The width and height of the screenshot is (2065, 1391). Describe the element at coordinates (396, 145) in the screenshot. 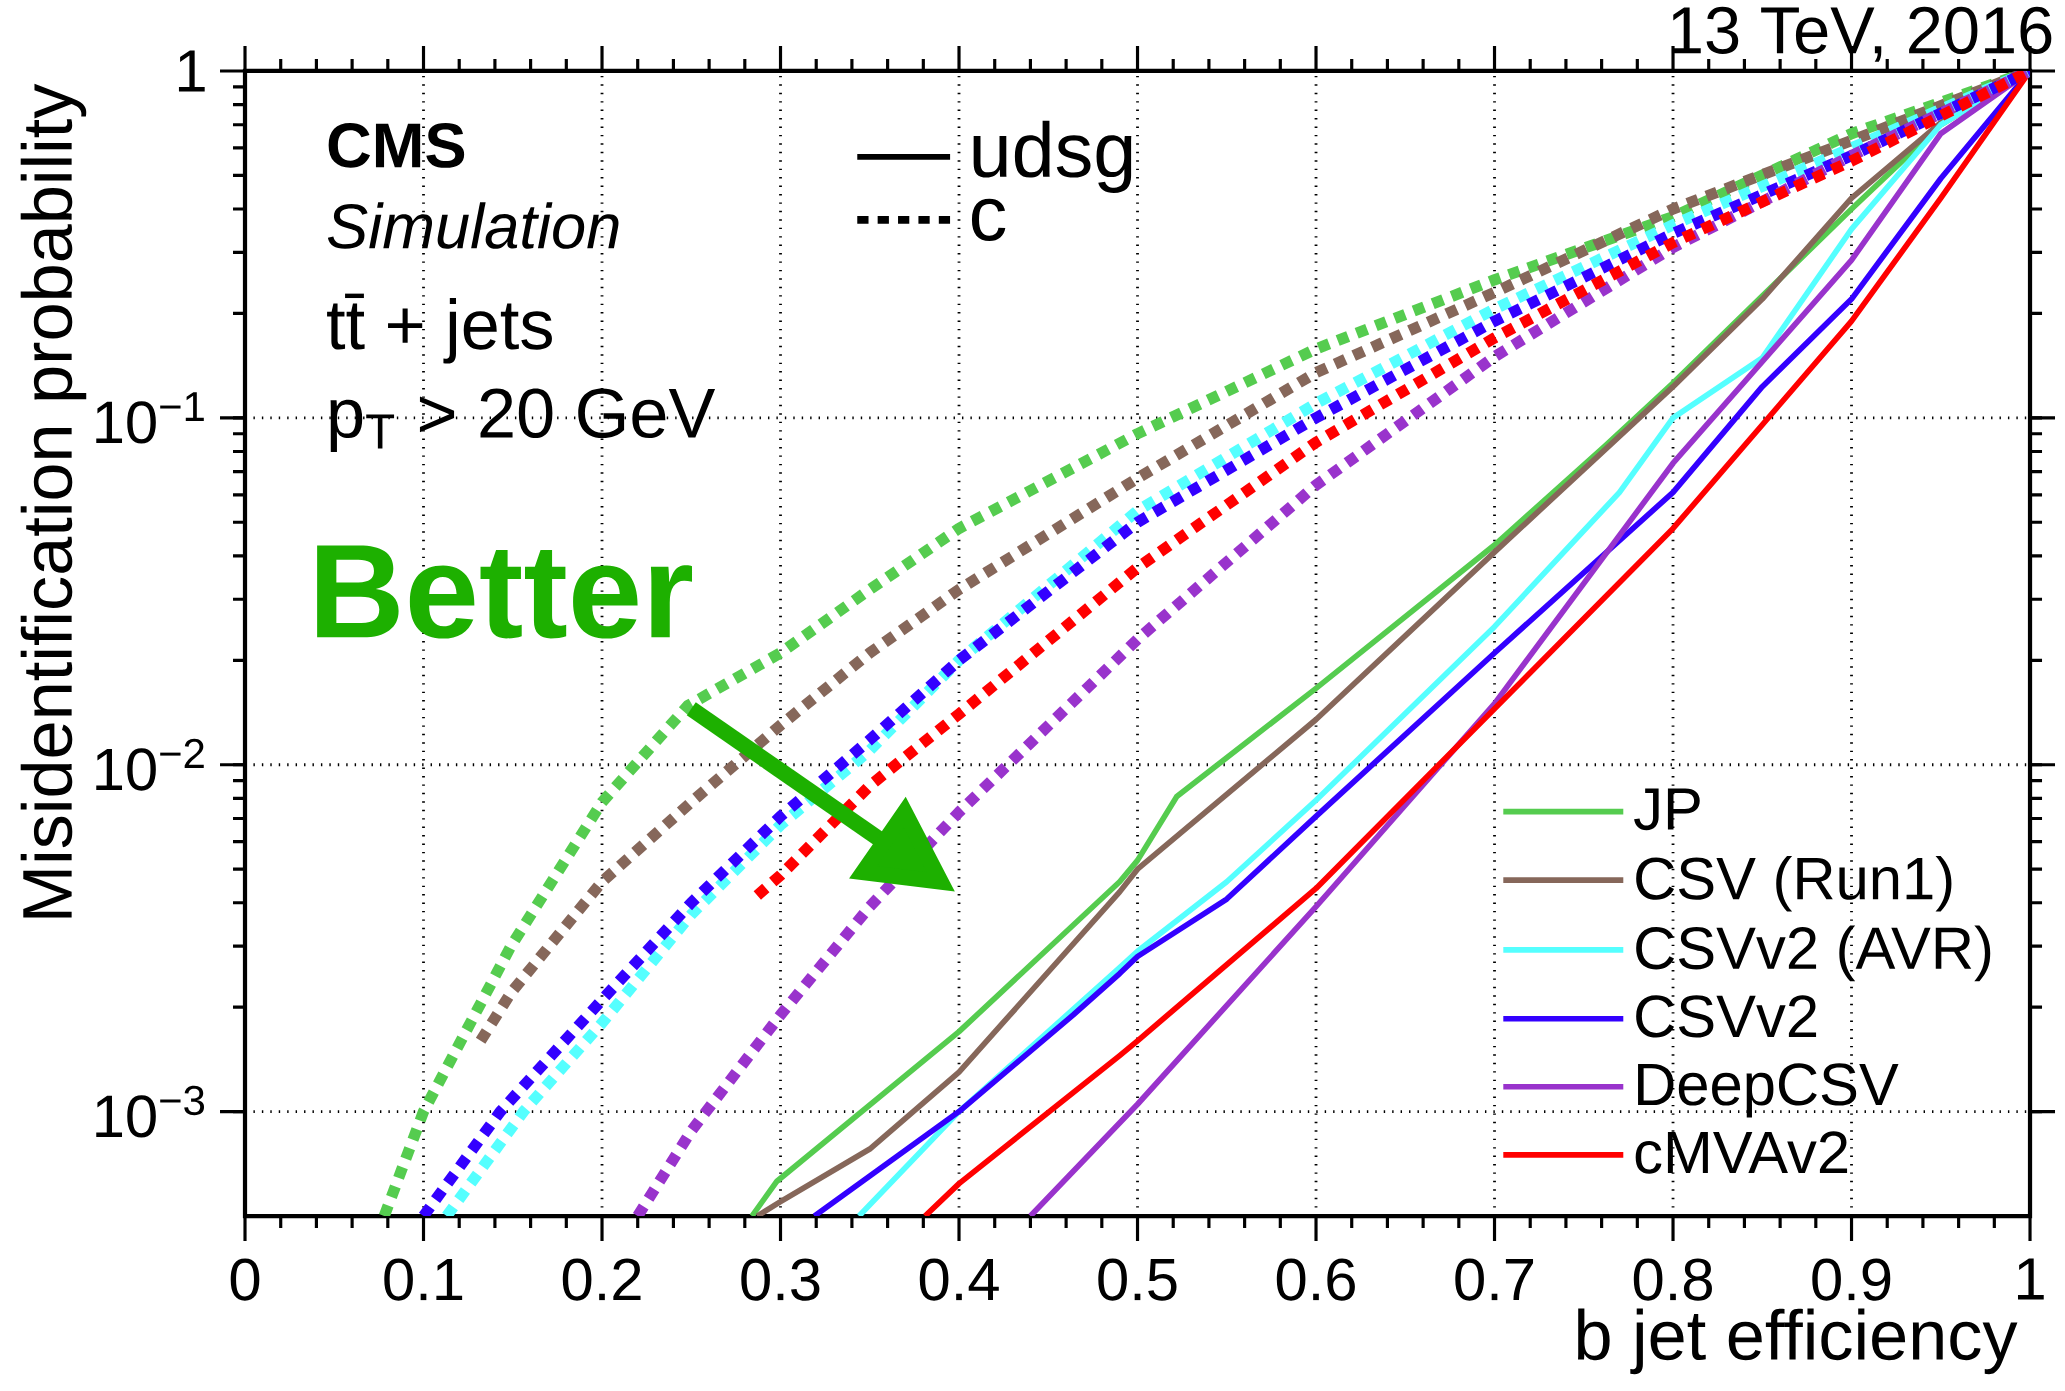

I see `annotation: CMS` at that location.